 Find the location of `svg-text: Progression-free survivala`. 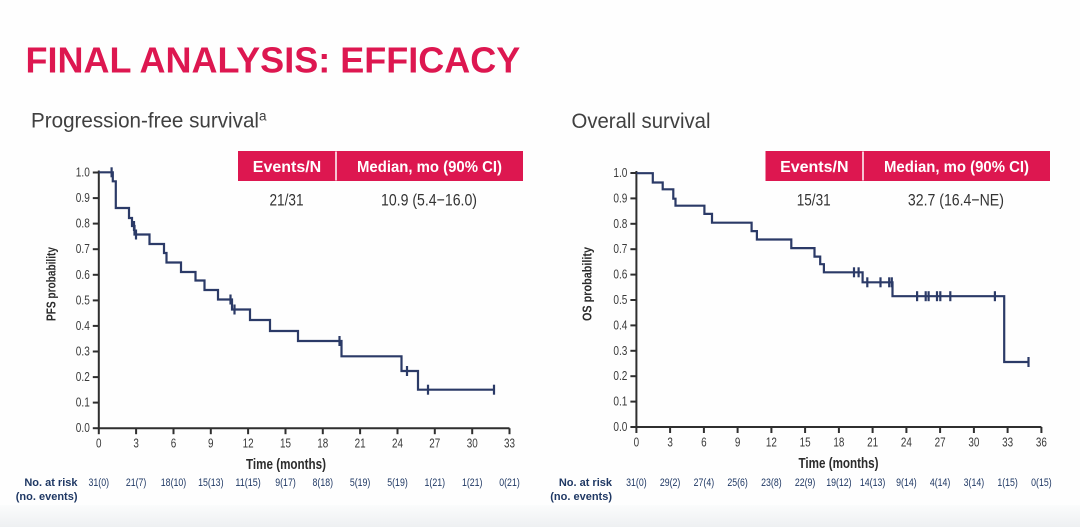

svg-text: Progression-free survivala is located at coordinates (149, 120).